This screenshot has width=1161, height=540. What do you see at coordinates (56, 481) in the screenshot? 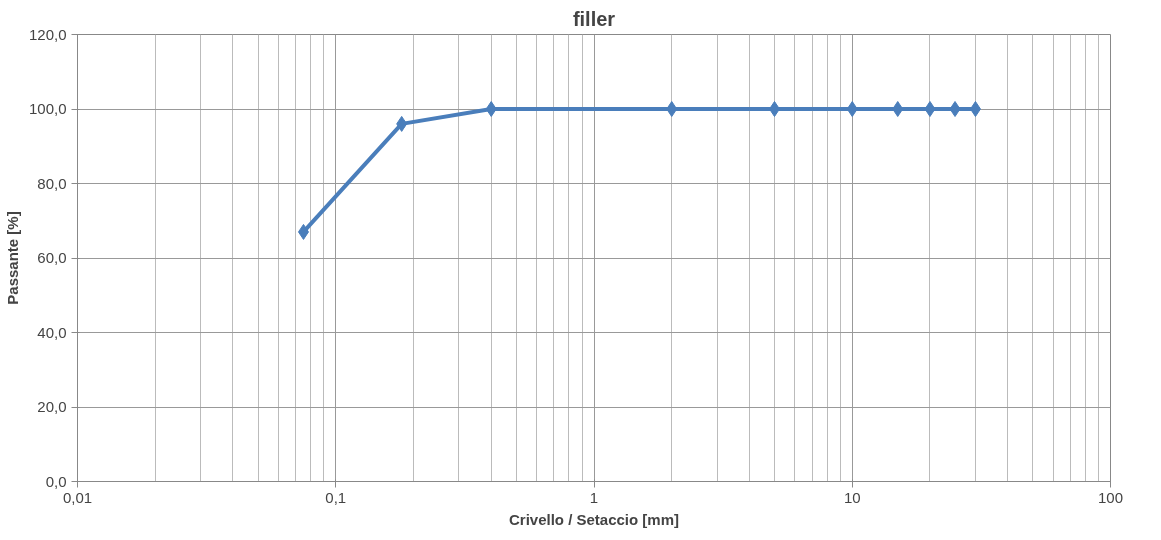
I see `y-tick-label: 0,0` at bounding box center [56, 481].